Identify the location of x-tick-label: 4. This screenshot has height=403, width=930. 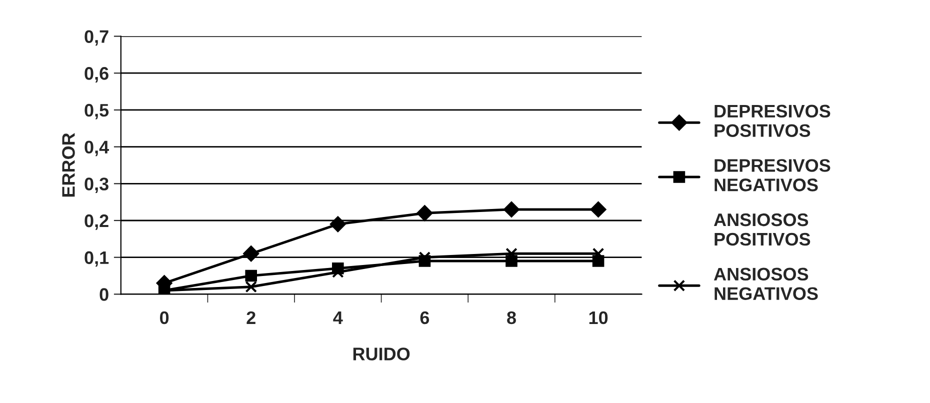
(338, 318).